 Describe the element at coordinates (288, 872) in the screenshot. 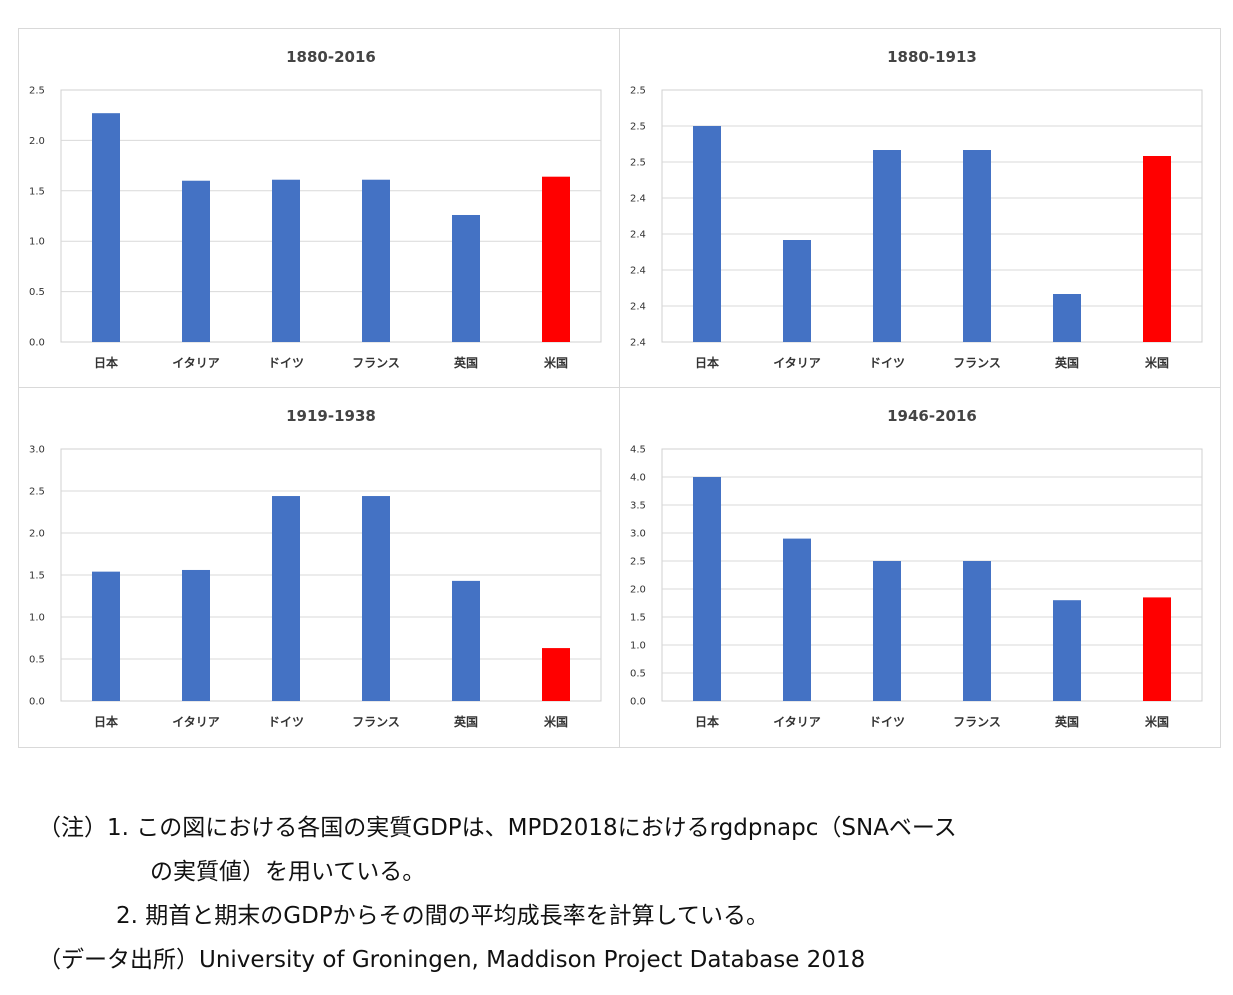

I see `note-line-2: の実質値）を用いている。` at that location.